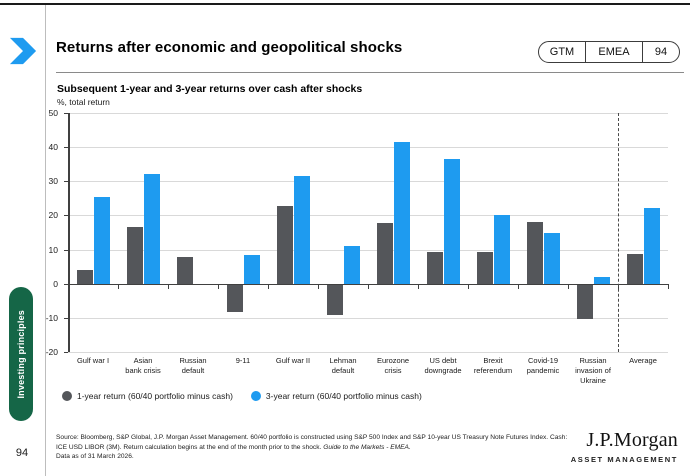 The image size is (690, 476). I want to click on bar-1yr-russian-invasion-of-ukraine, so click(584, 301).